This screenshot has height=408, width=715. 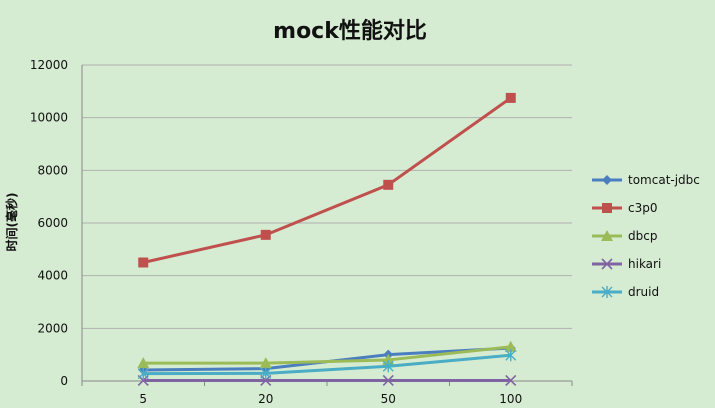 I want to click on legend-label: dbcp, so click(x=642, y=236).